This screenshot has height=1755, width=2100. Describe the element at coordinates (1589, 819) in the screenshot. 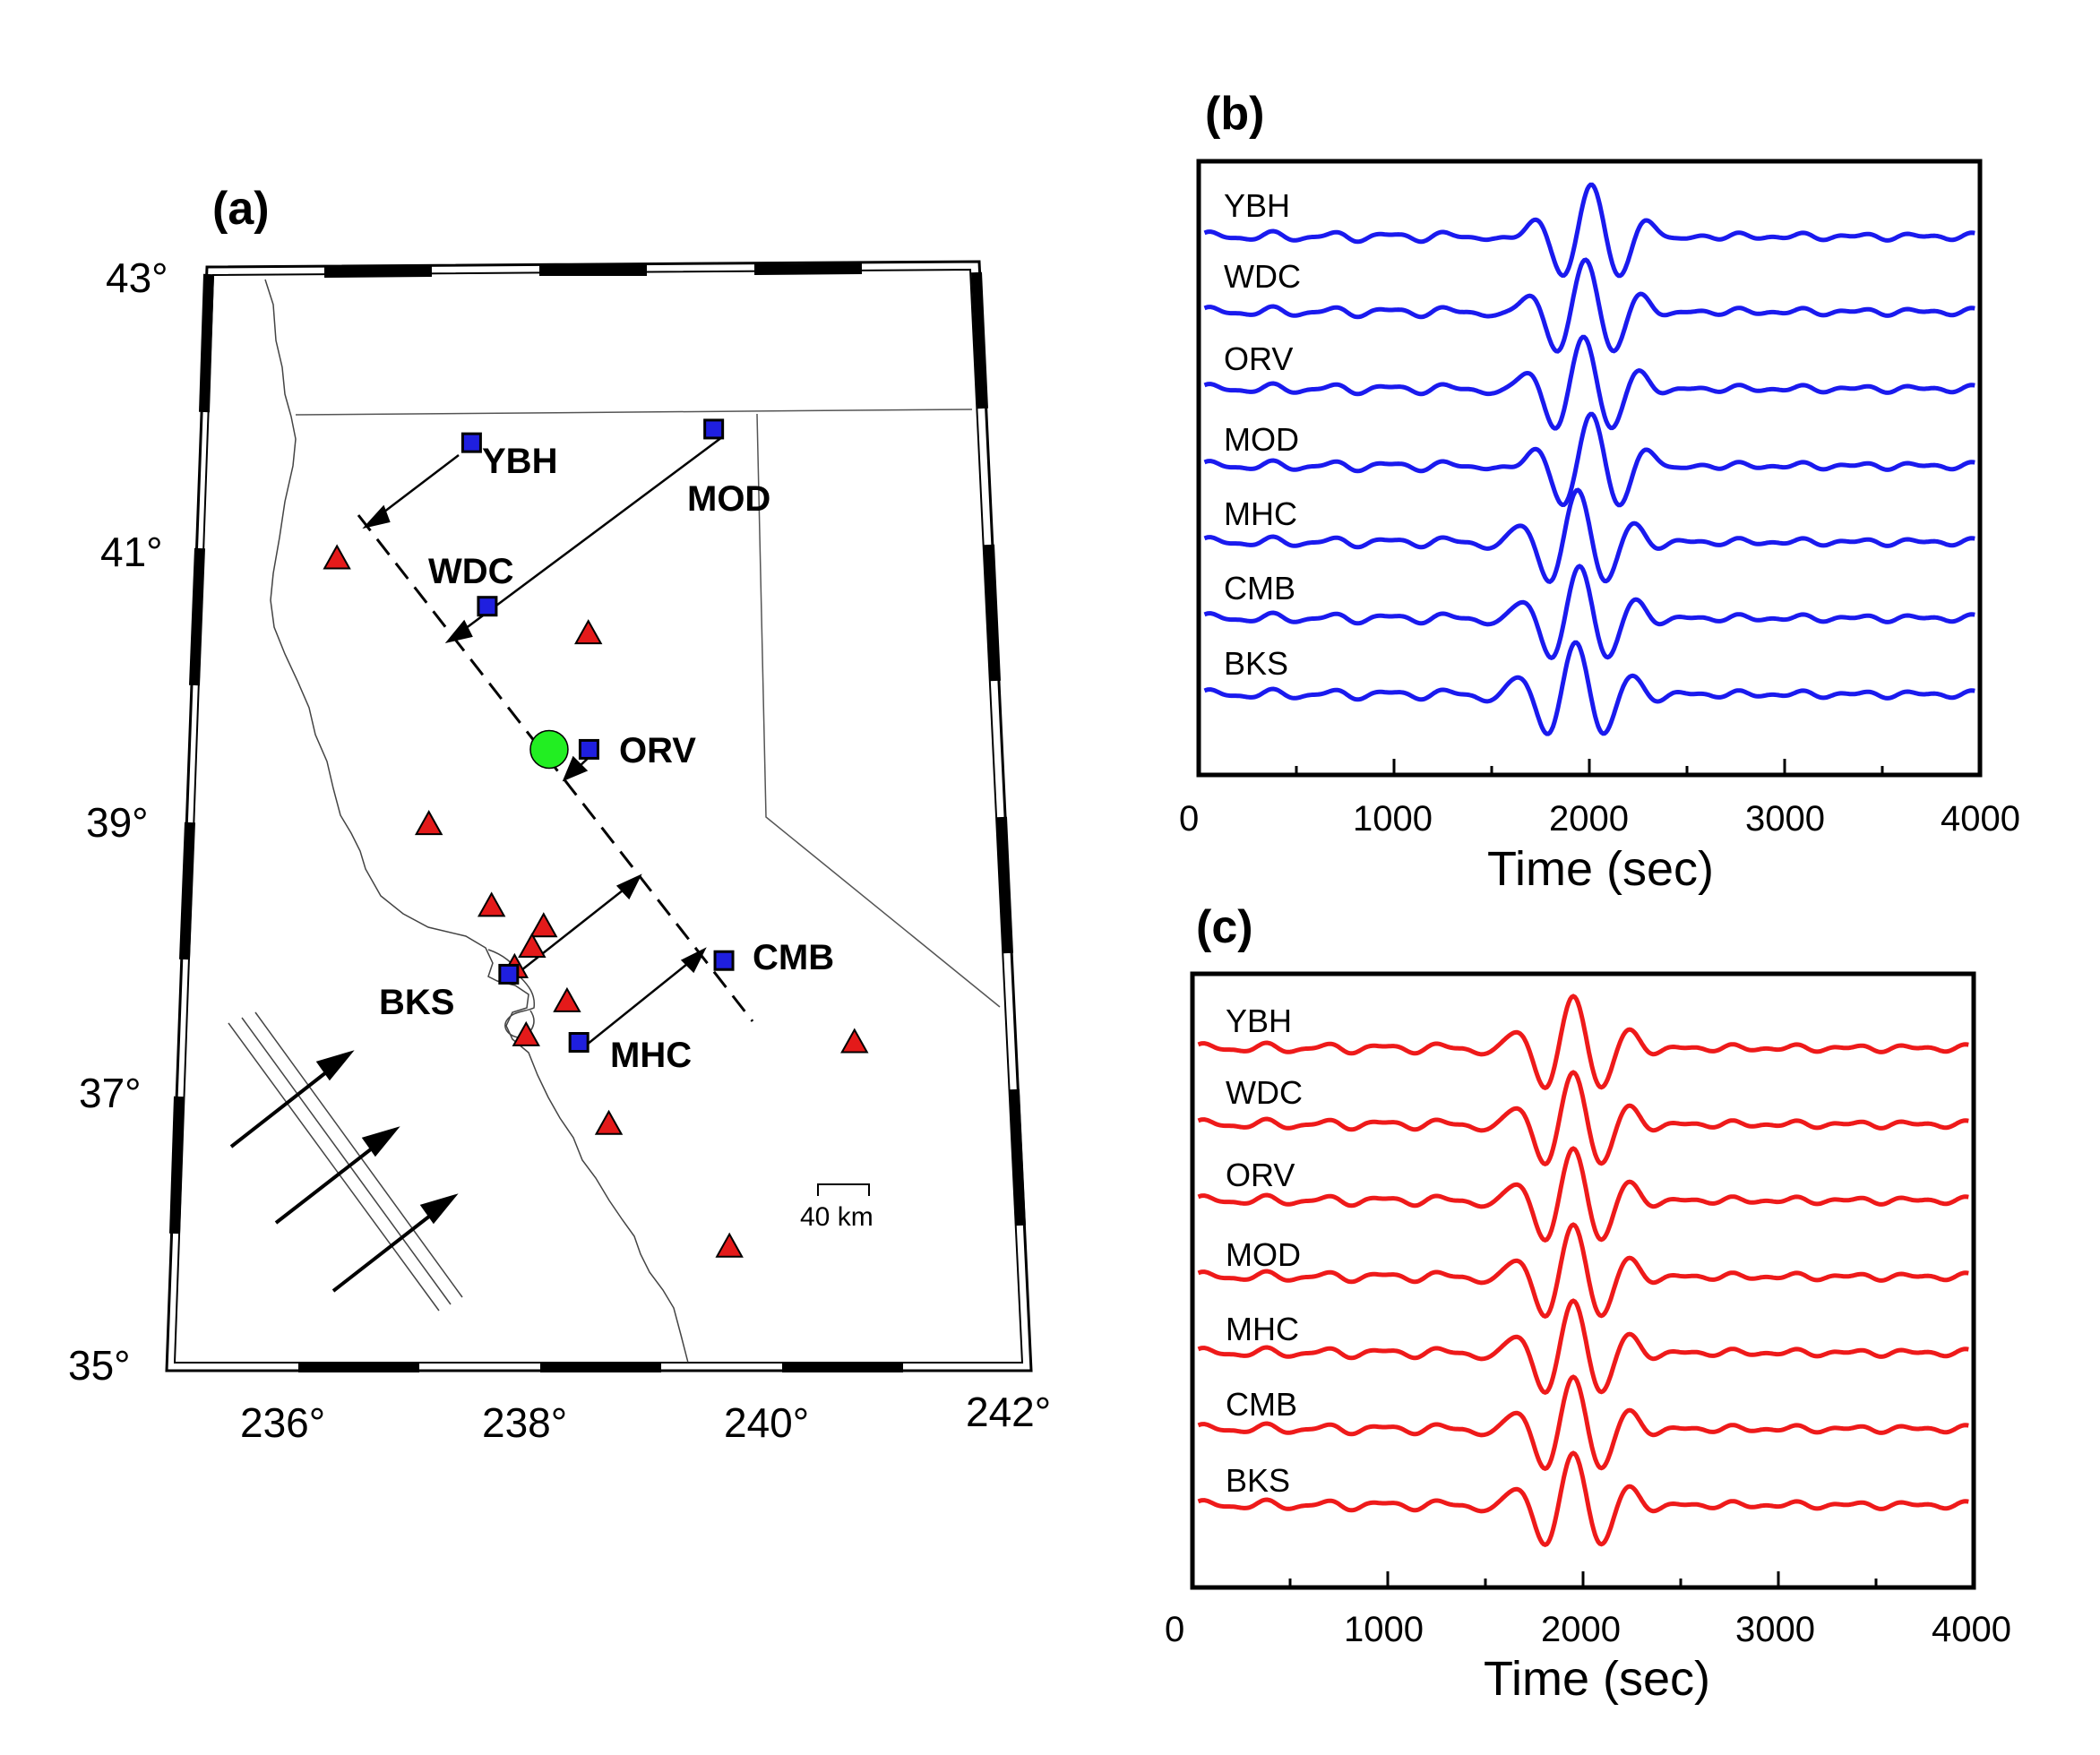

I see `x-tick-label-b-2000: 2000` at that location.